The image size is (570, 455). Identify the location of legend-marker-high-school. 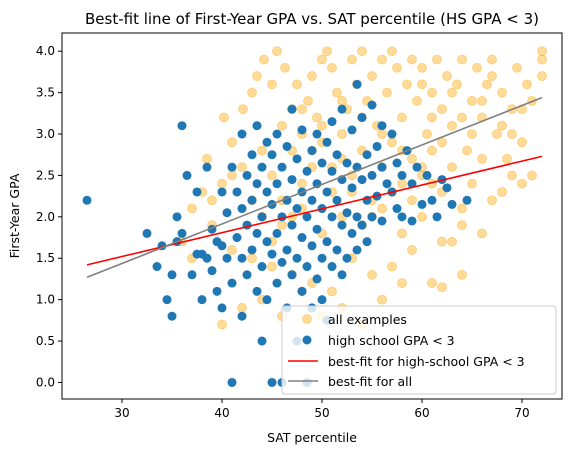
(307, 340).